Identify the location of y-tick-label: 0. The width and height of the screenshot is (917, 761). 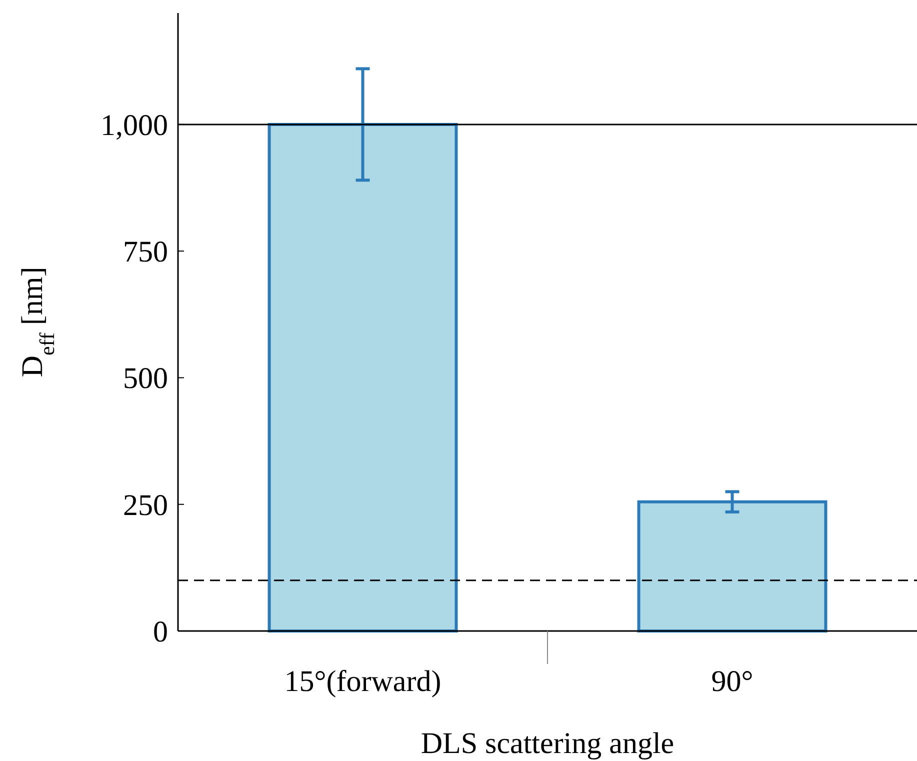
(160, 632).